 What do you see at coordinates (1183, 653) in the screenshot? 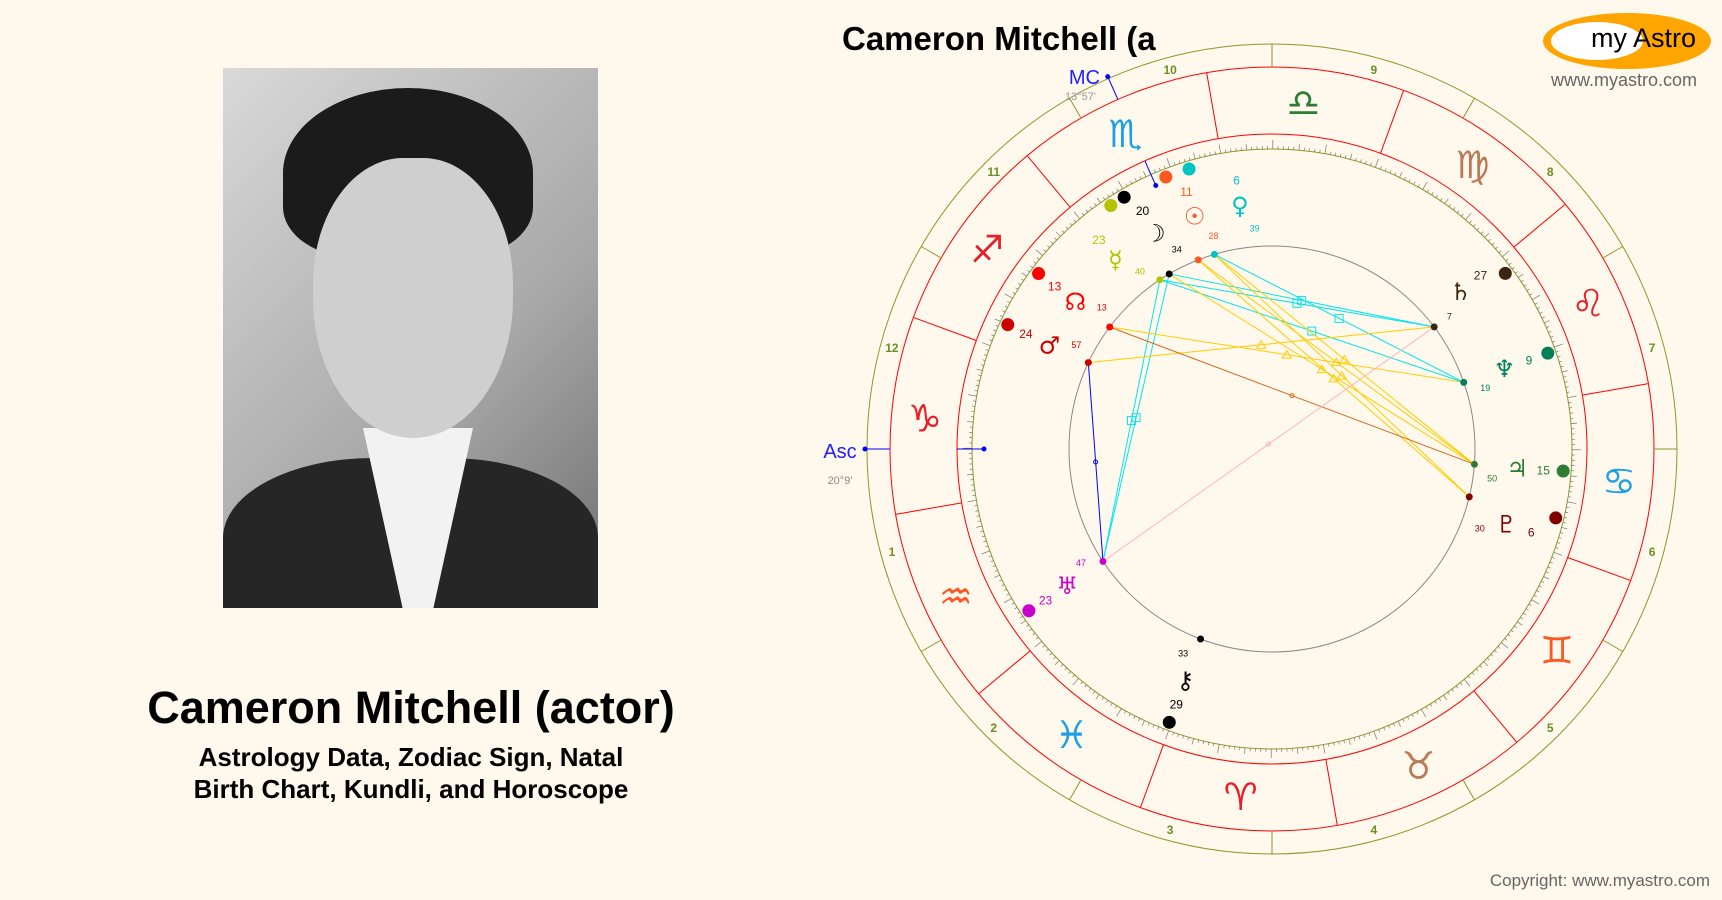
I see `planet-minute-chiron: 33` at bounding box center [1183, 653].